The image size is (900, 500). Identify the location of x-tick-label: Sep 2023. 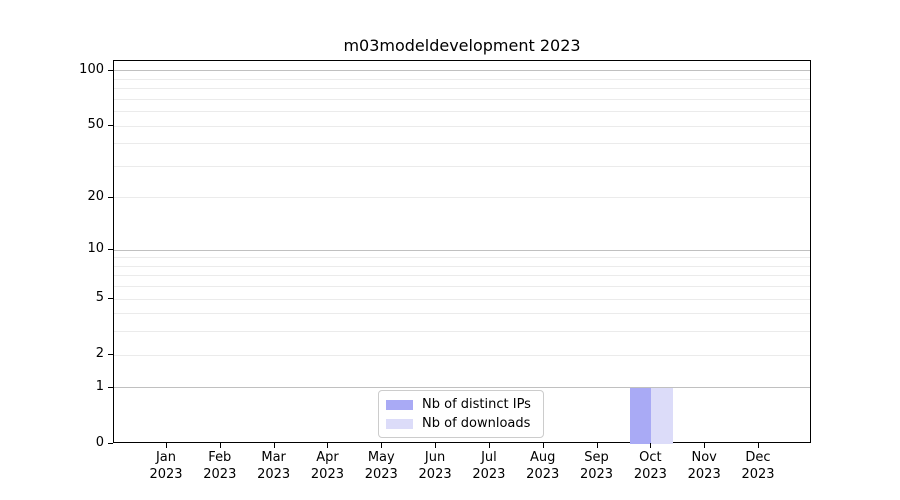
(597, 466).